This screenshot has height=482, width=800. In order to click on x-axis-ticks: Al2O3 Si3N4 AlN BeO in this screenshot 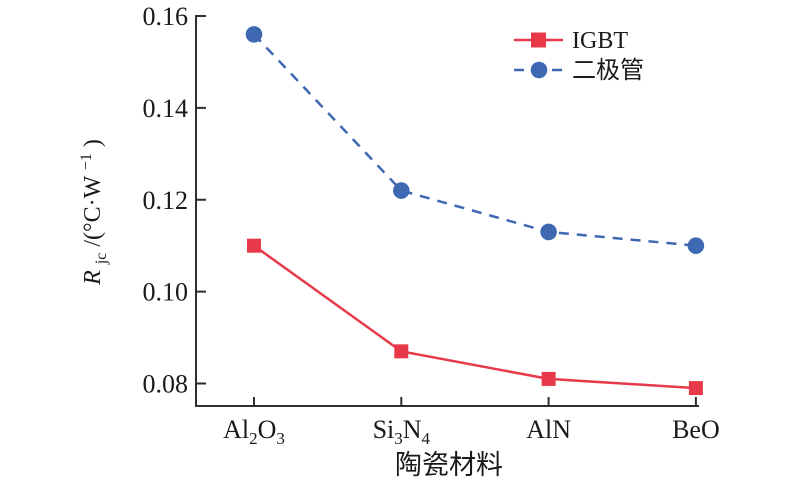, I will do `click(471, 422)`.